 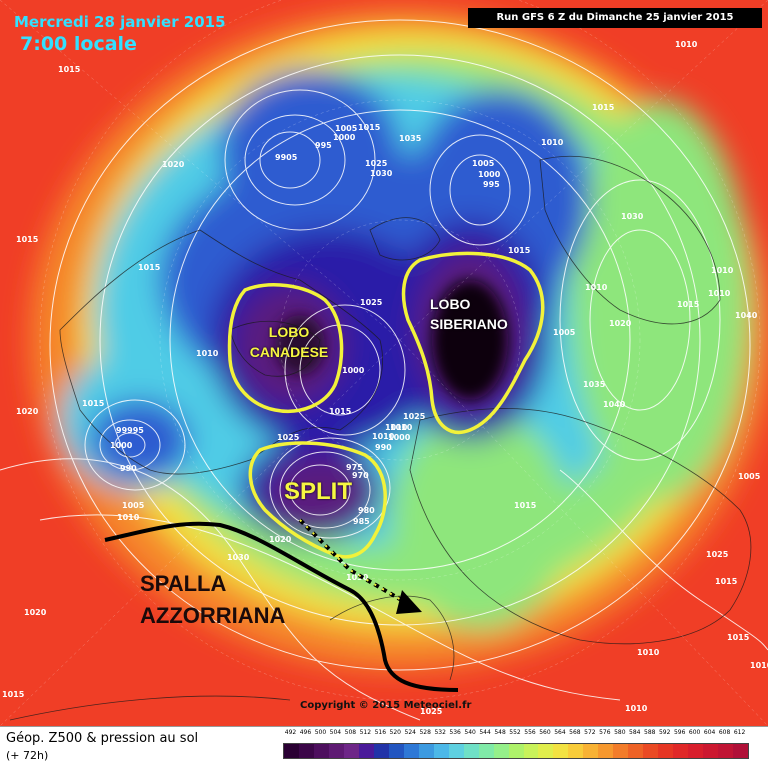 I want to click on color-scale-bar, so click(x=516, y=751).